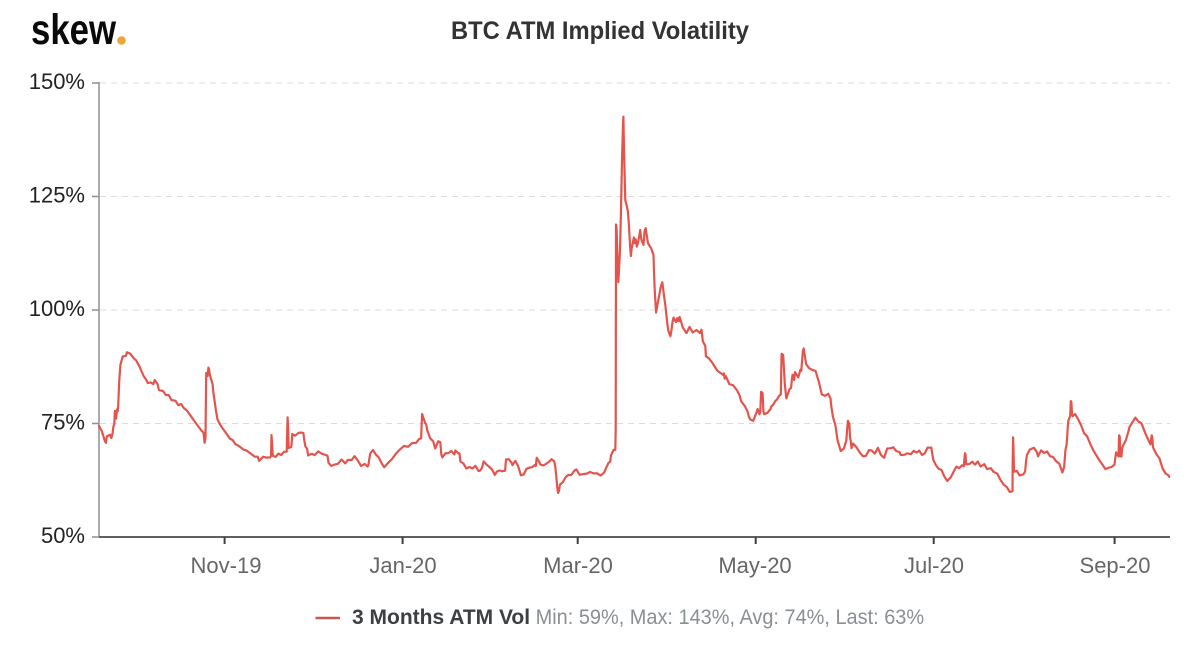  Describe the element at coordinates (600, 31) in the screenshot. I see `svg-text: BTC ATM Implied Volatility` at that location.